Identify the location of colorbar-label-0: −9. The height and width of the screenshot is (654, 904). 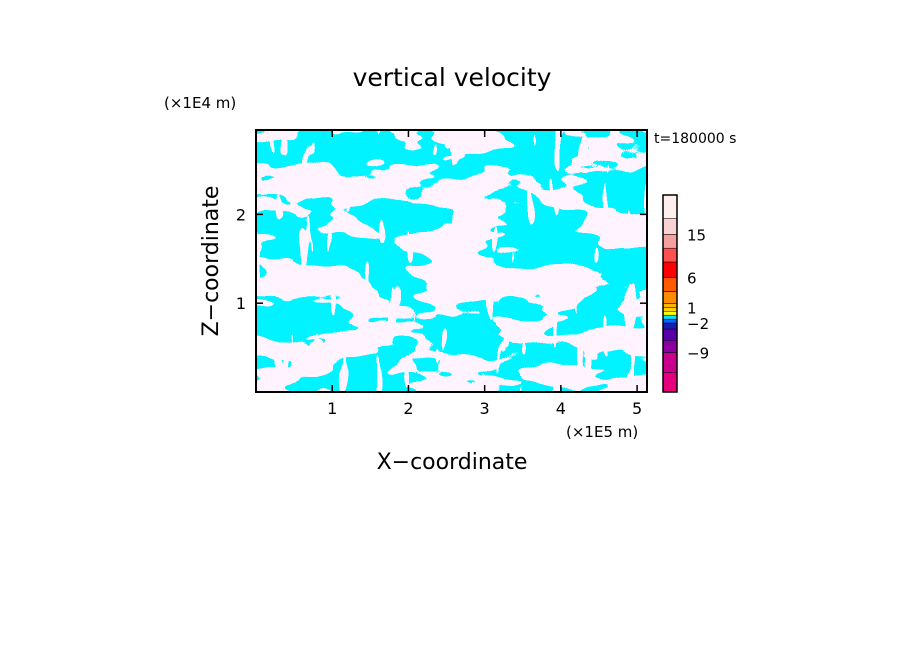
(698, 354).